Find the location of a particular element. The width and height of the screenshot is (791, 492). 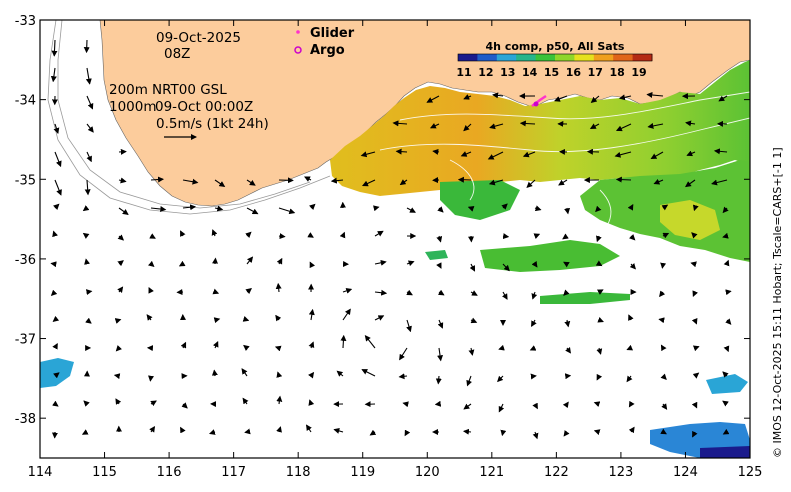

lon-tick-label: 114 is located at coordinates (40, 472).